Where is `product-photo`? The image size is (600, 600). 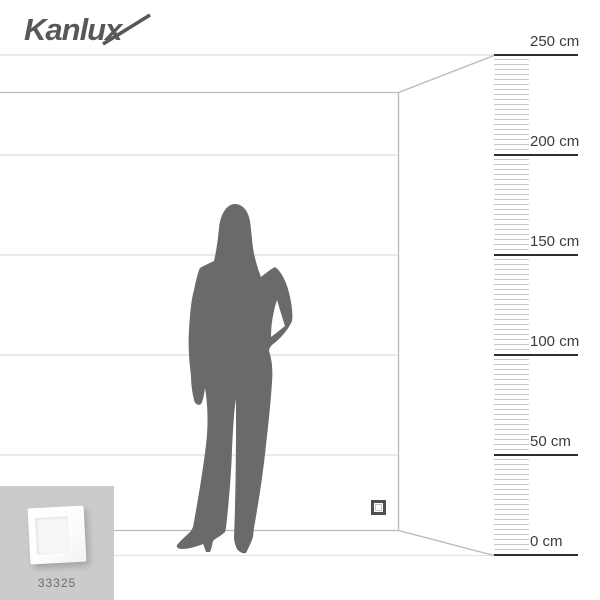
product-photo is located at coordinates (57, 535).